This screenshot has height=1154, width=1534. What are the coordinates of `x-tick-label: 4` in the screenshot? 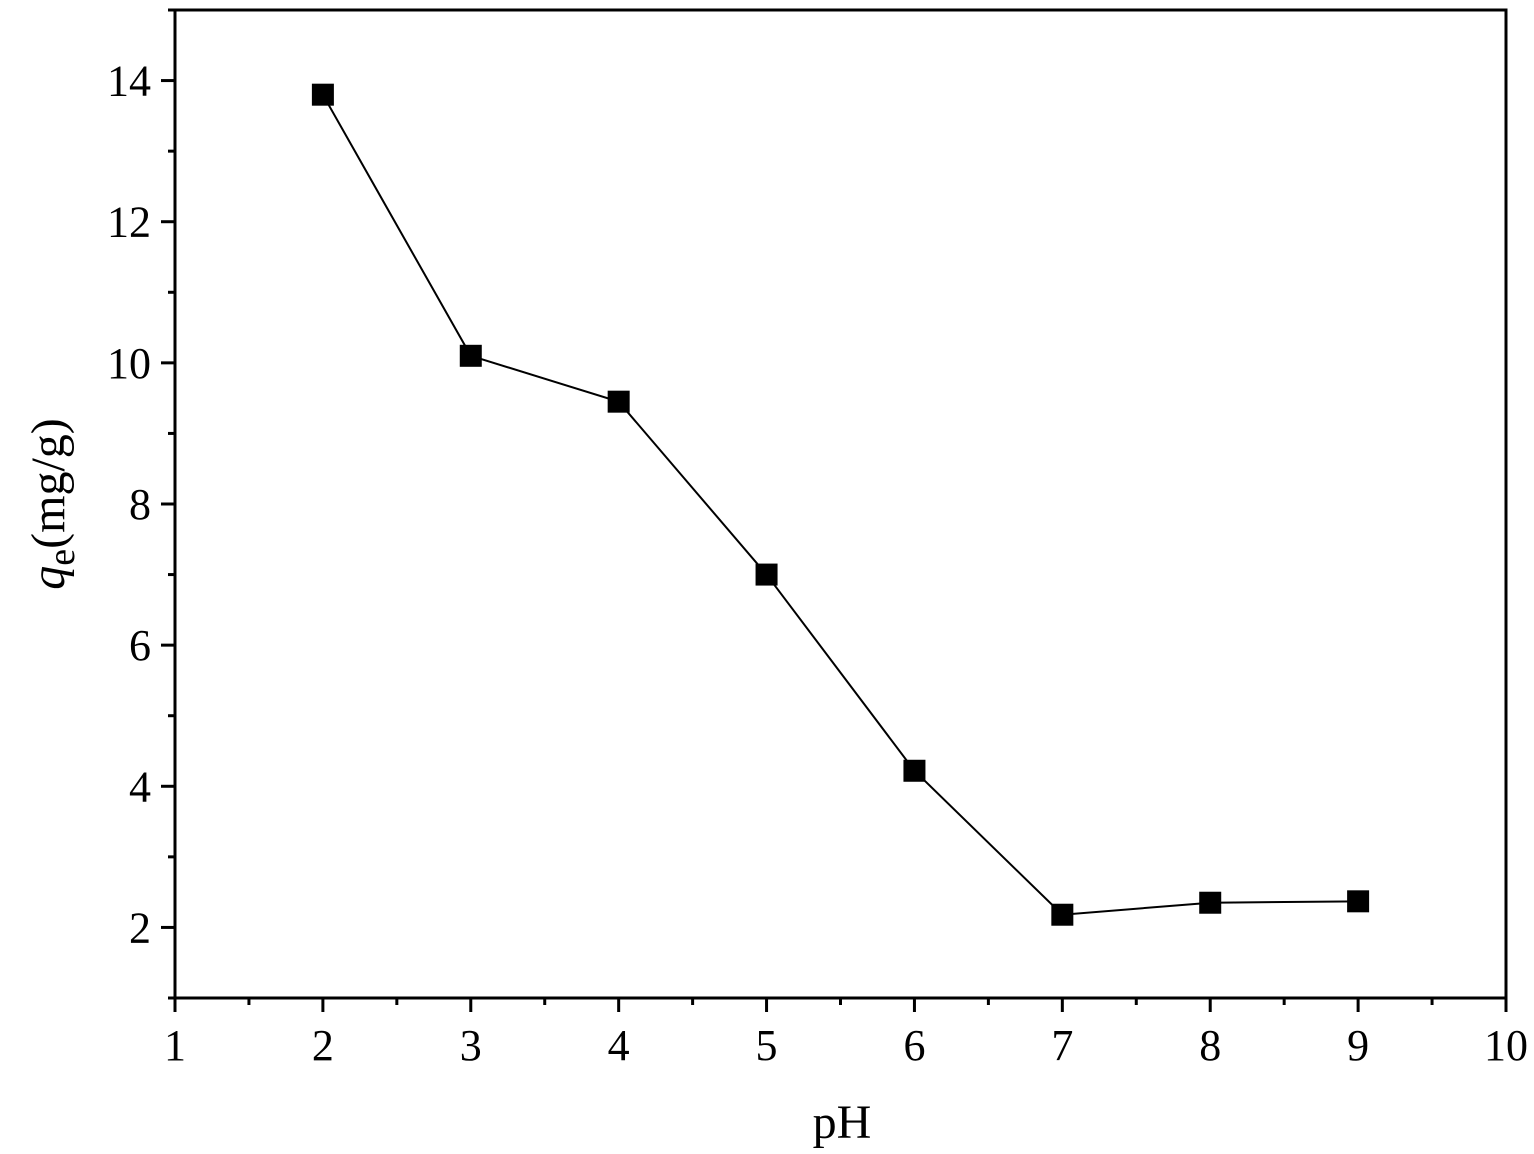 It's located at (619, 1045).